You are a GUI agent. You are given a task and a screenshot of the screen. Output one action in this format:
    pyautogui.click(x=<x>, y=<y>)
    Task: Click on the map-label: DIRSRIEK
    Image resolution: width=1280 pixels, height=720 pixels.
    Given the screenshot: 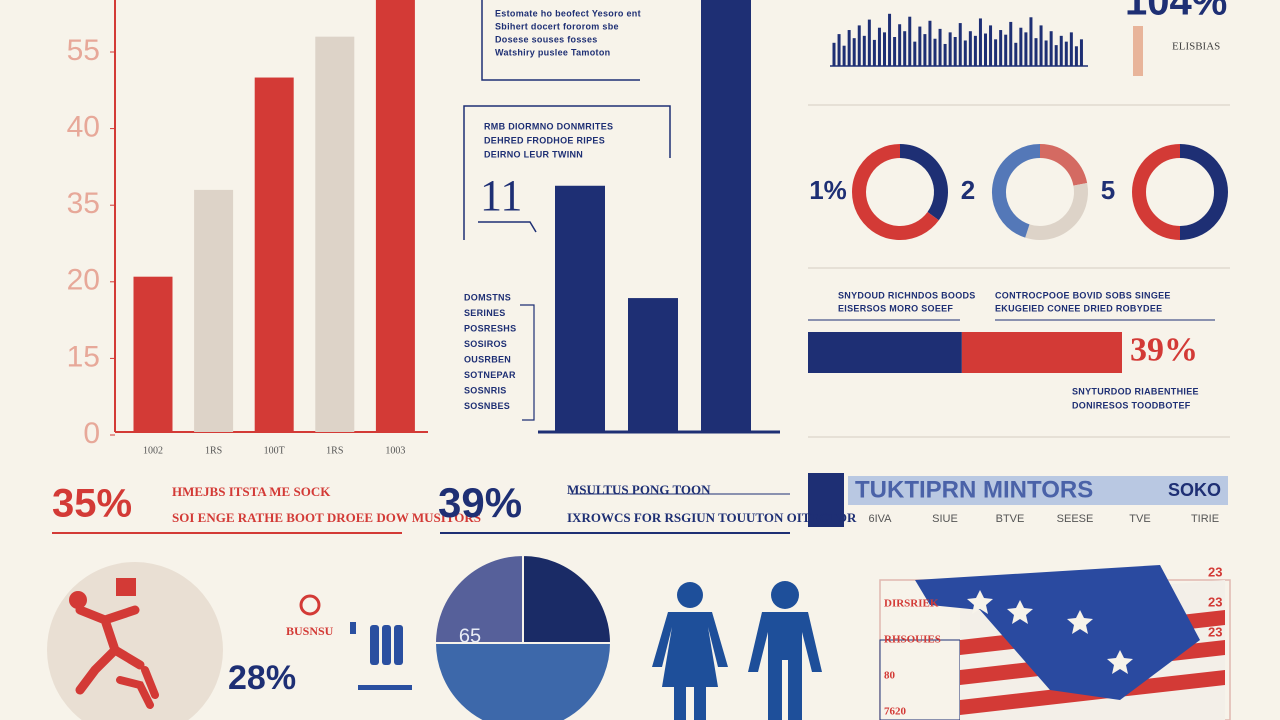 What is the action you would take?
    pyautogui.click(x=911, y=604)
    